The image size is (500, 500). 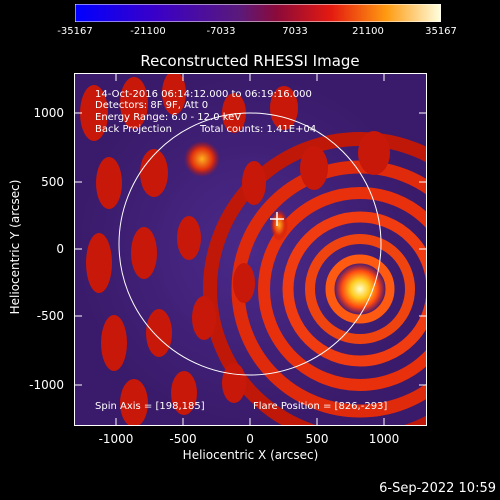 I want to click on overlay-spin-axis: Spin Axis = [198,185], so click(x=150, y=406).